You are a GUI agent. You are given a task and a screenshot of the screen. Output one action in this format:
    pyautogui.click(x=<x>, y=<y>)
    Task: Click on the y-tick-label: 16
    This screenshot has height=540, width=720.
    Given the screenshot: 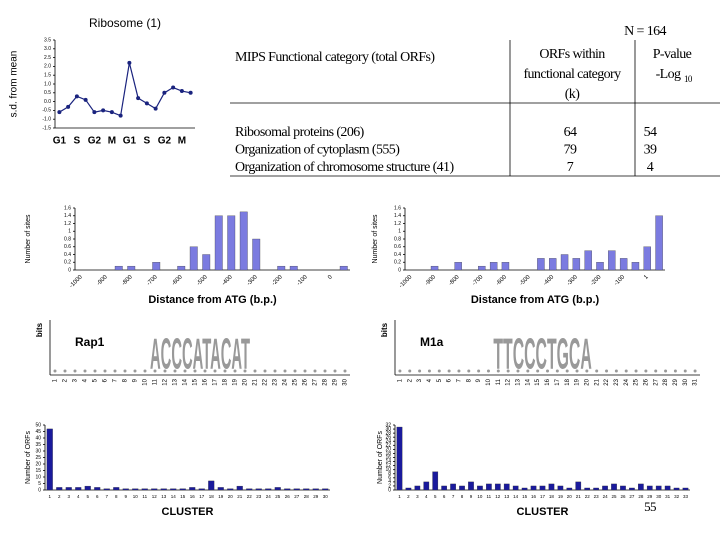 What is the action you would take?
    pyautogui.click(x=388, y=458)
    